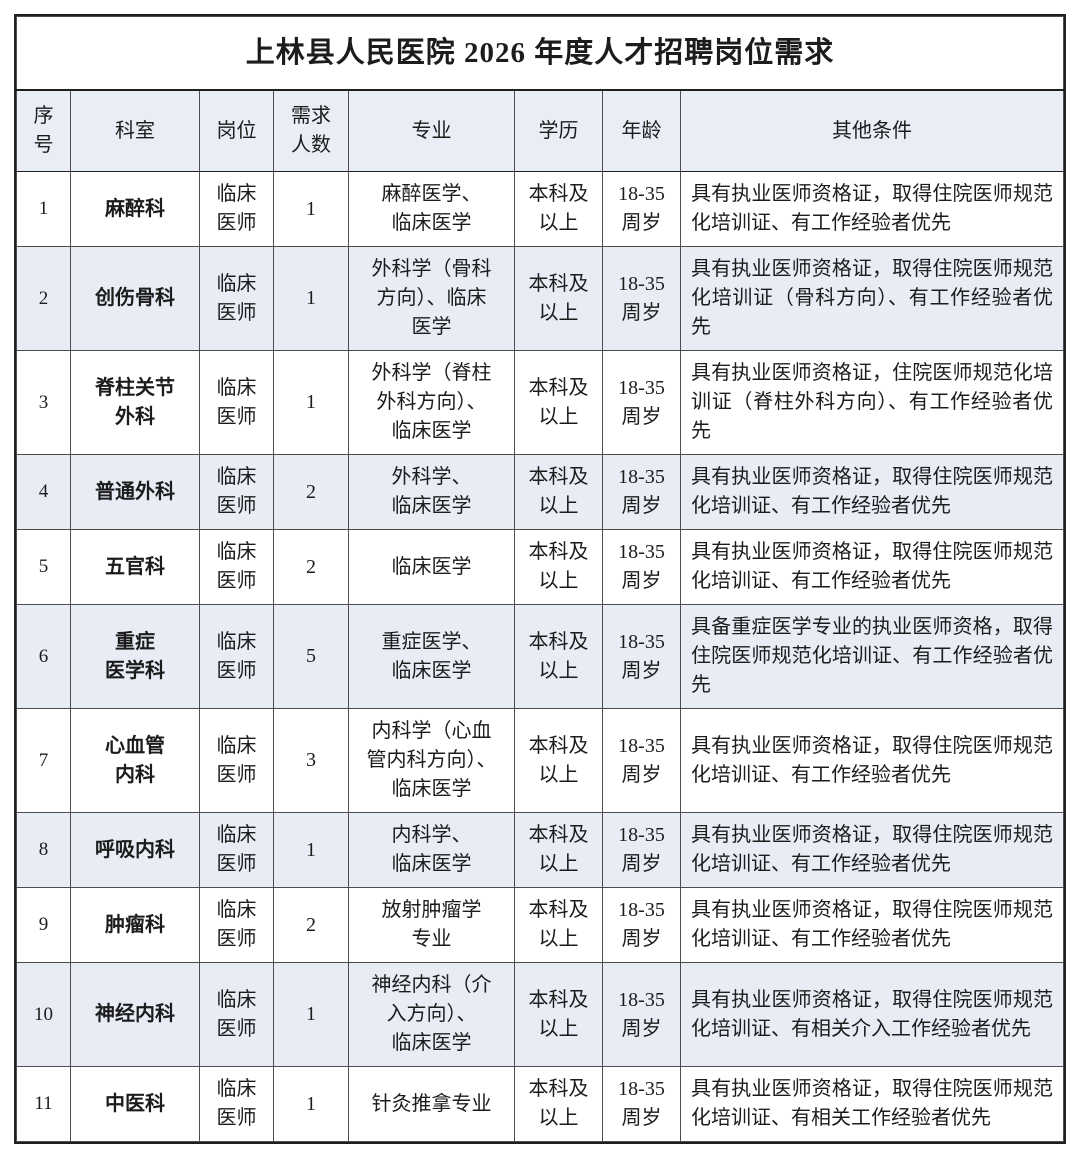  What do you see at coordinates (431, 925) in the screenshot?
I see `cell-major: 放射肿瘤学 专业` at bounding box center [431, 925].